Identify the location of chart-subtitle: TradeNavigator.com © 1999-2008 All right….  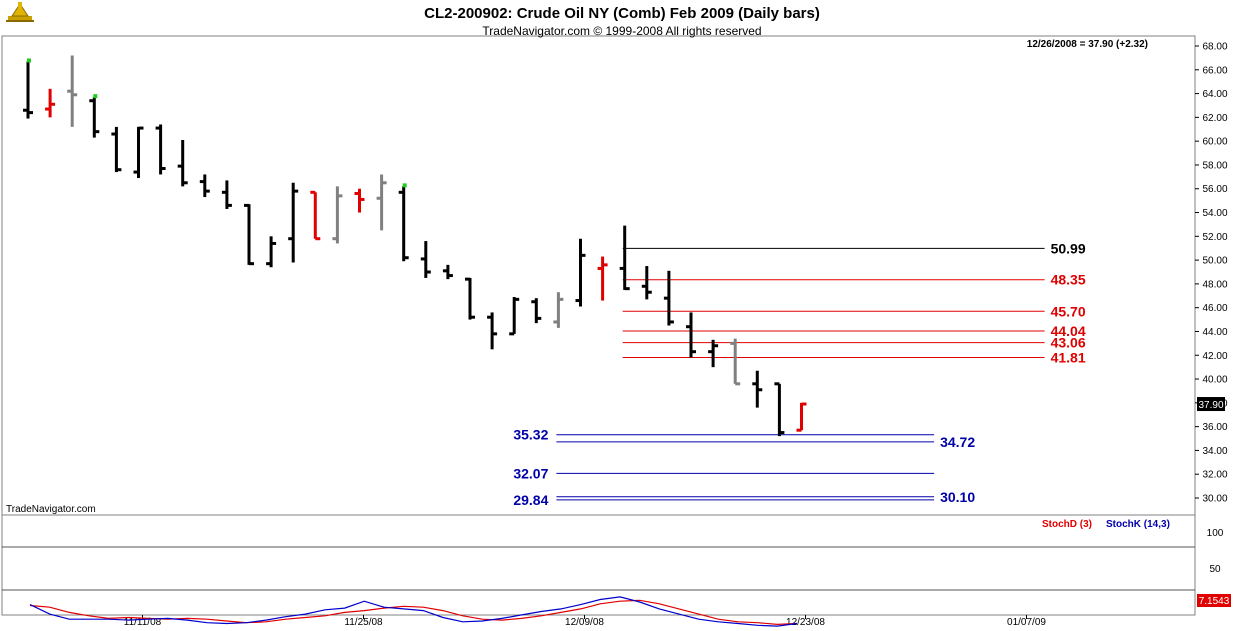
(621, 31).